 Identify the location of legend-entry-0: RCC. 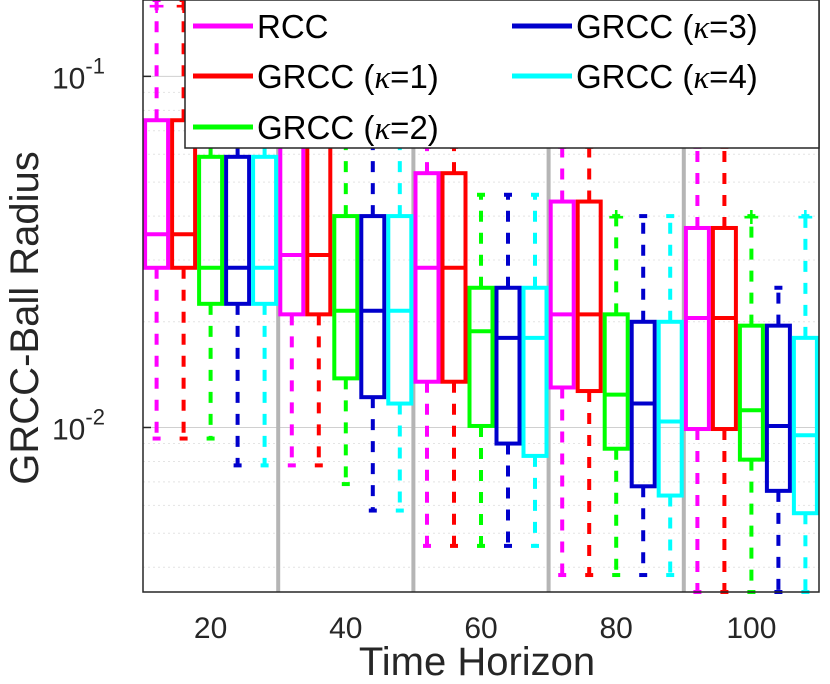
(261, 26).